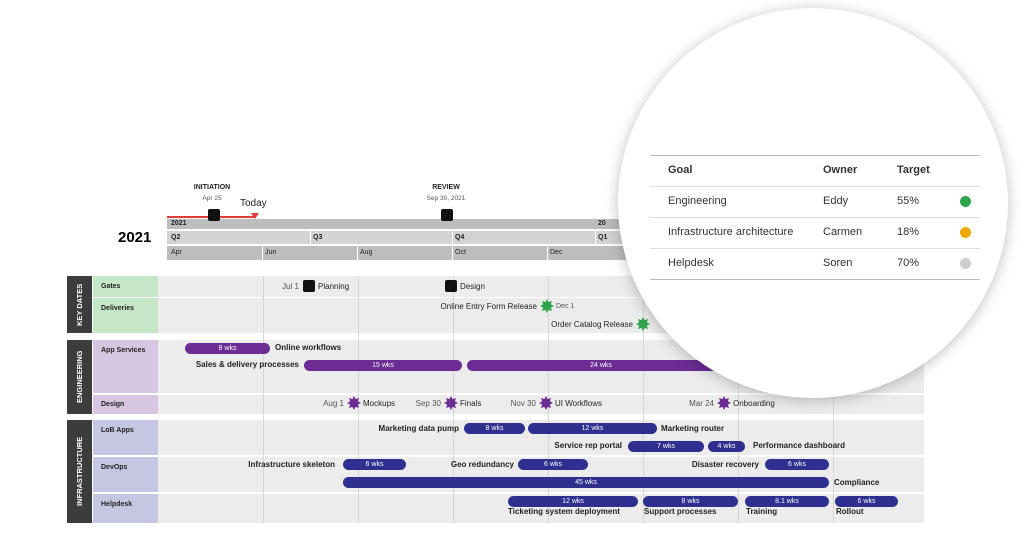 The height and width of the screenshot is (560, 1024). I want to click on milestone-label: Design, so click(472, 286).